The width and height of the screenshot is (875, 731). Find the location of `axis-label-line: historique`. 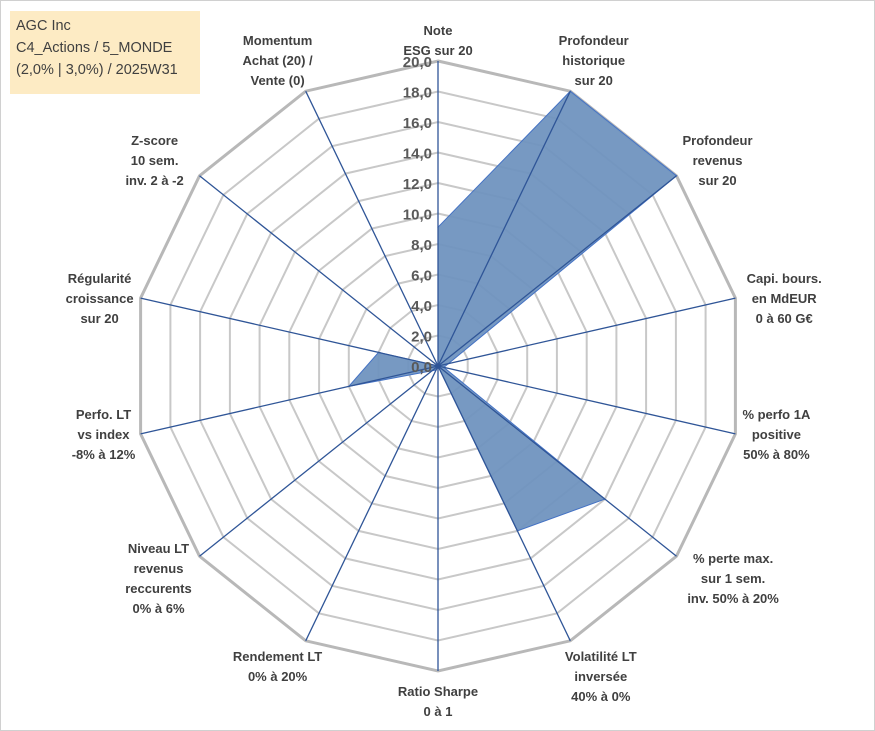

axis-label-line: historique is located at coordinates (593, 60).